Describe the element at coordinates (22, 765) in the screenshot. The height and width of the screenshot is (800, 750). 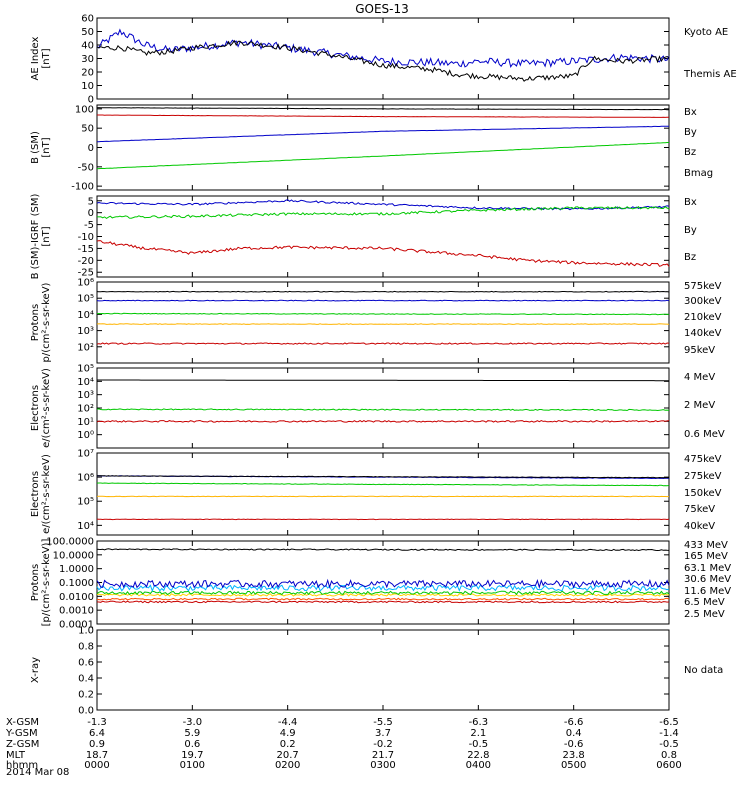
I see `footer-row-label: hhmm` at that location.